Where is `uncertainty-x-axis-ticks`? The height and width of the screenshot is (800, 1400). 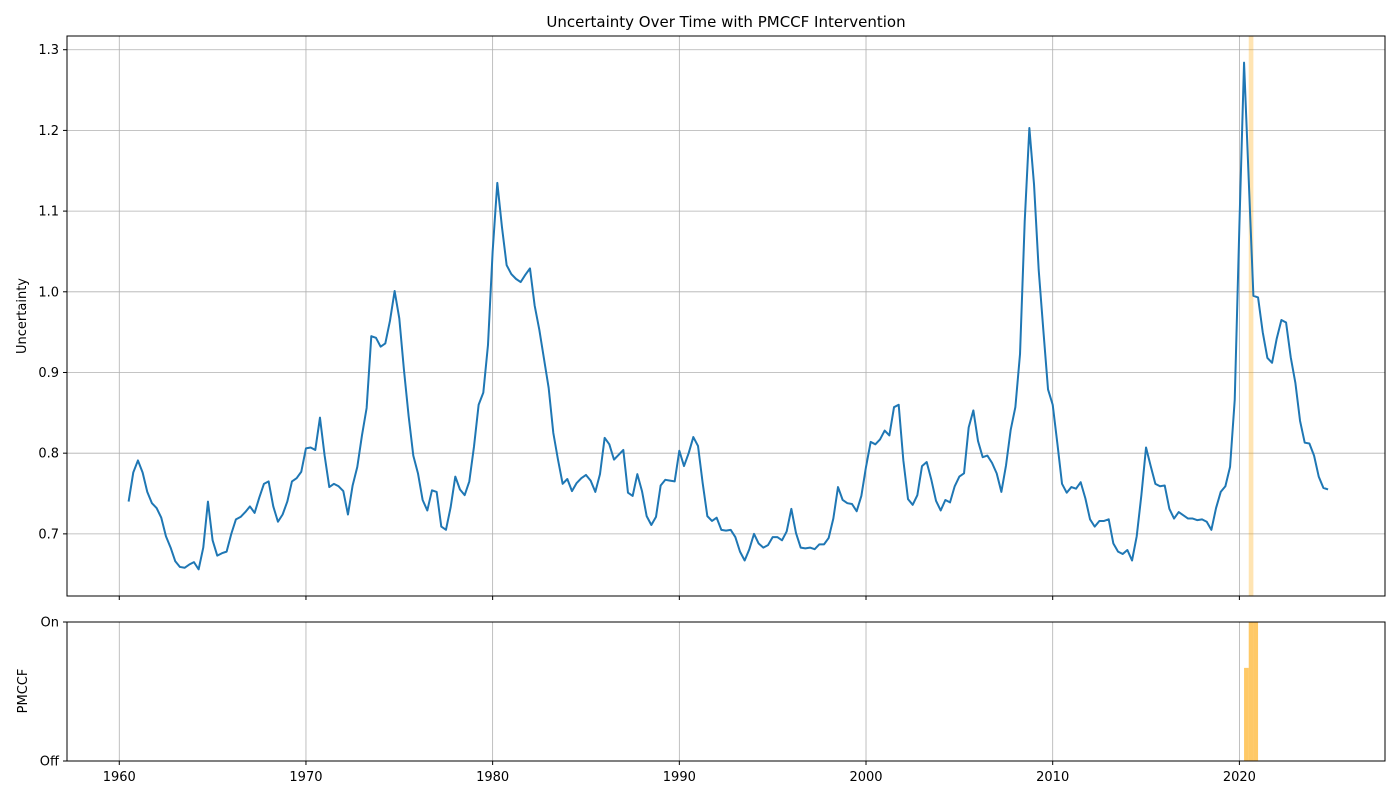 uncertainty-x-axis-ticks is located at coordinates (679, 598).